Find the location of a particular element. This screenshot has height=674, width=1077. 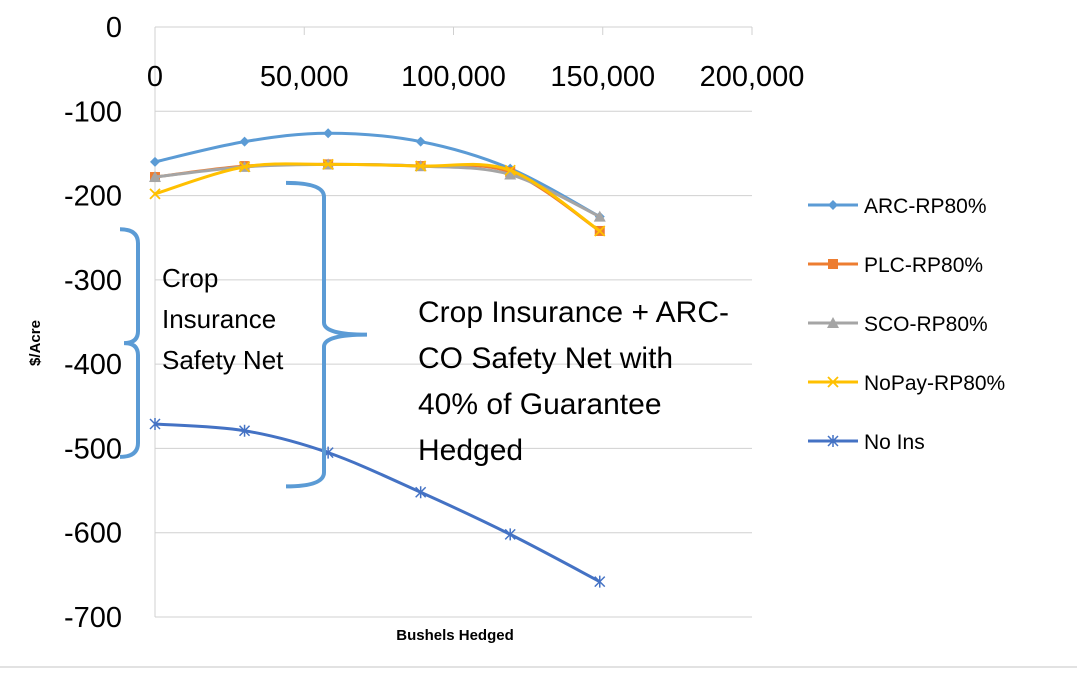

x-axis-ticks: 0 50,000 100,000 150,000 200,000 is located at coordinates (475, 77).